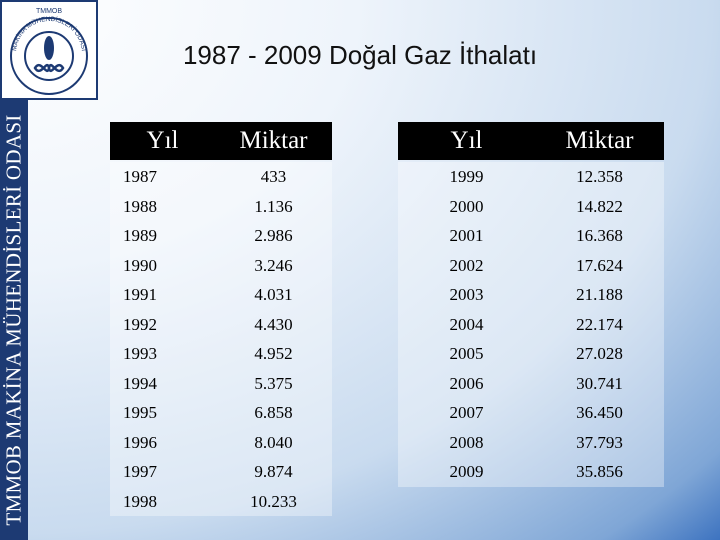 This screenshot has height=540, width=720. Describe the element at coordinates (466, 206) in the screenshot. I see `table-cell: 2000` at that location.